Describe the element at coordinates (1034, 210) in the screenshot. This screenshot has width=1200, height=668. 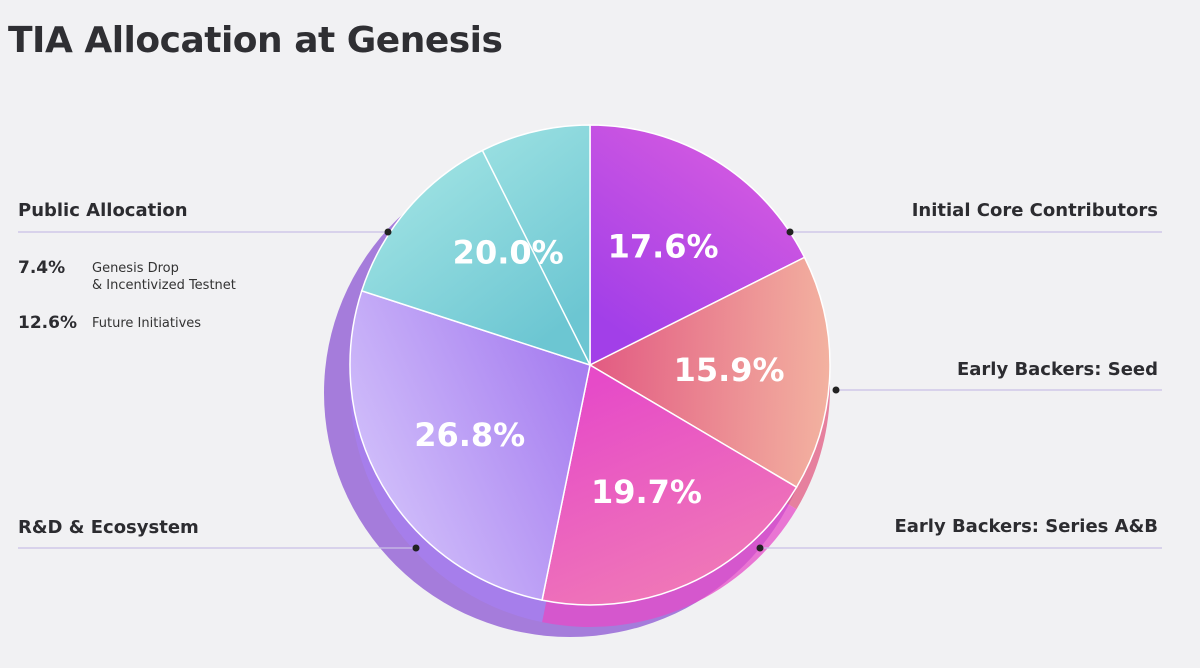
I see `legend-label-initial-core-contributors: Initial Core Contributors` at that location.